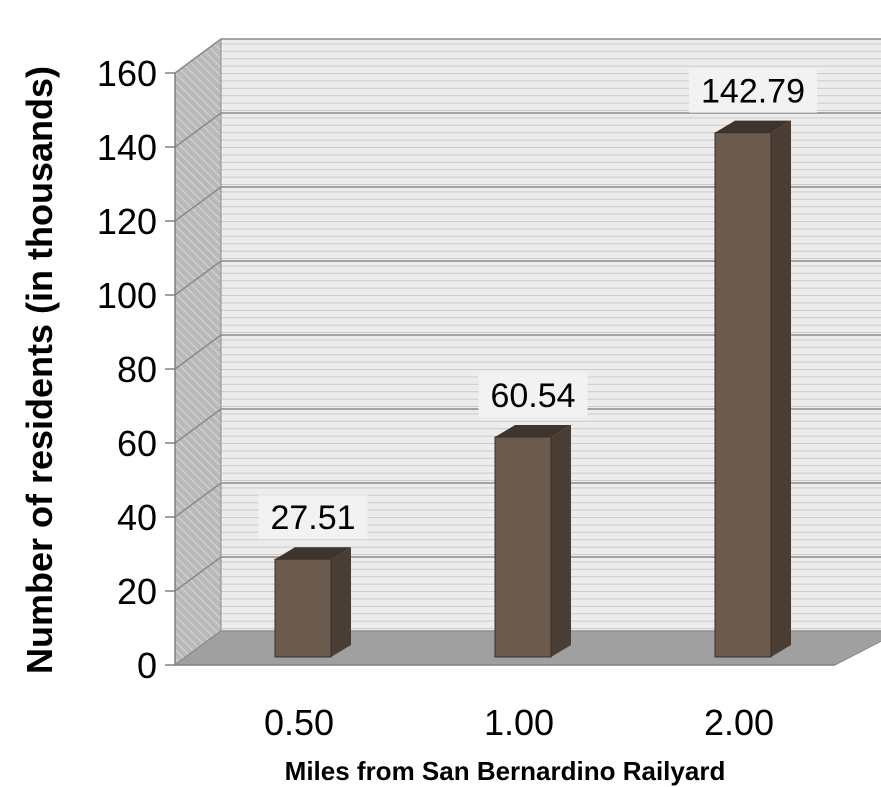 The image size is (881, 787). Describe the element at coordinates (739, 722) in the screenshot. I see `x-tick-label: 2.00` at that location.